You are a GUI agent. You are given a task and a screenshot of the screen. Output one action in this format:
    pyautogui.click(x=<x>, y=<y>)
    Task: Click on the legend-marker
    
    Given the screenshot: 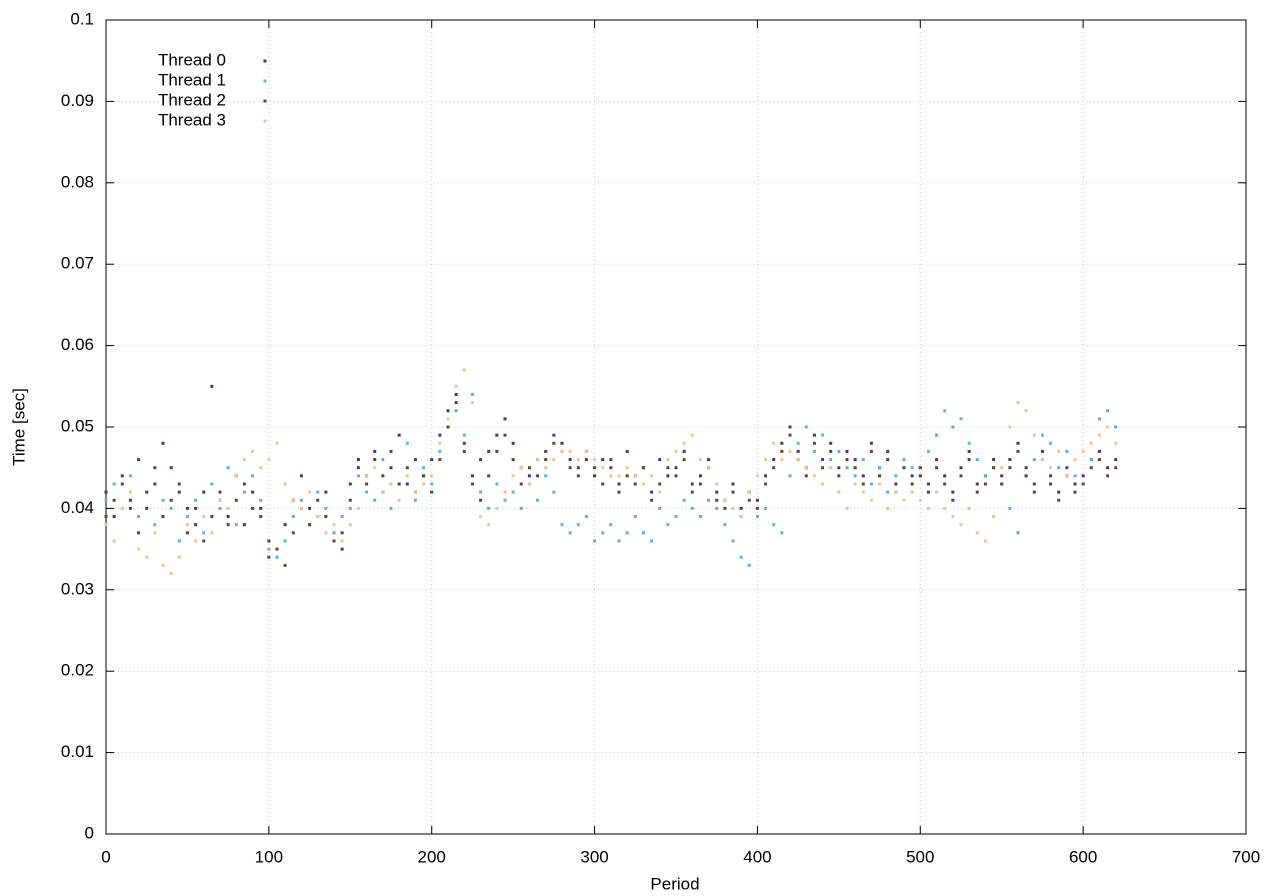 What is the action you would take?
    pyautogui.click(x=265, y=61)
    